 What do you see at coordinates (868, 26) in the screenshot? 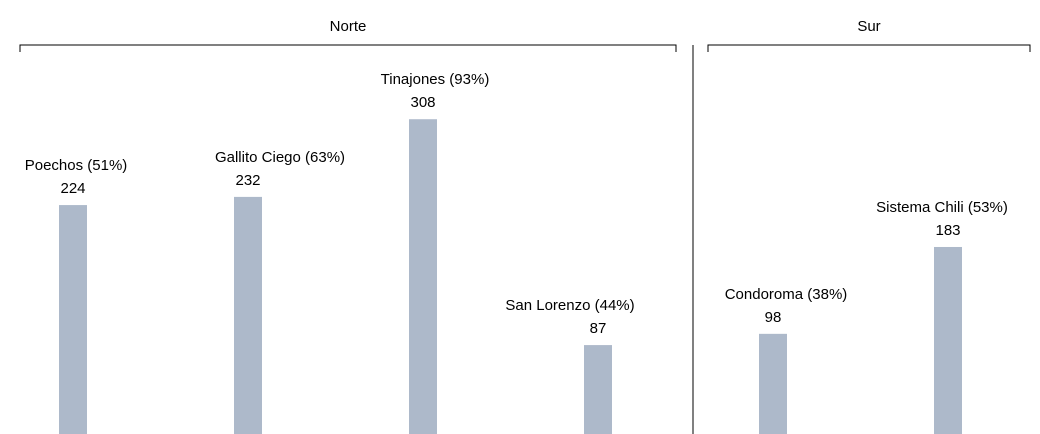
I see `group-label: Sur` at bounding box center [868, 26].